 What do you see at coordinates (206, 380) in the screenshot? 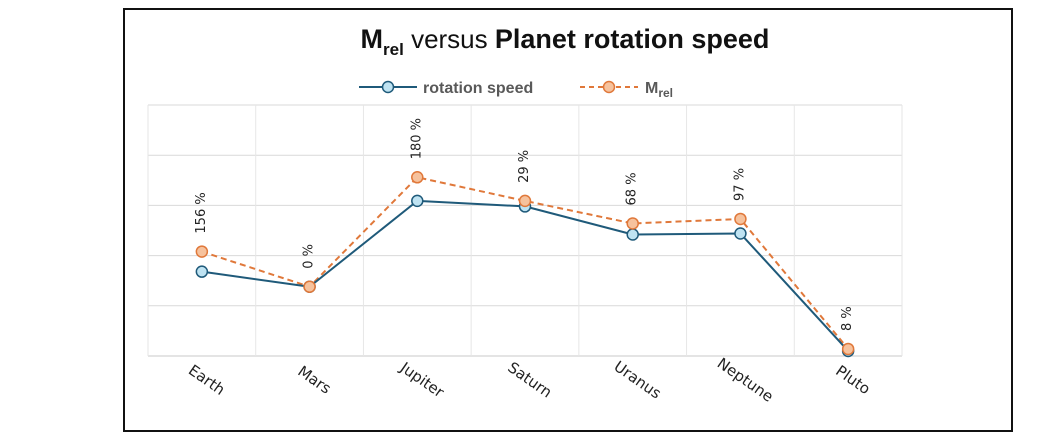
I see `category-label: Earth` at bounding box center [206, 380].